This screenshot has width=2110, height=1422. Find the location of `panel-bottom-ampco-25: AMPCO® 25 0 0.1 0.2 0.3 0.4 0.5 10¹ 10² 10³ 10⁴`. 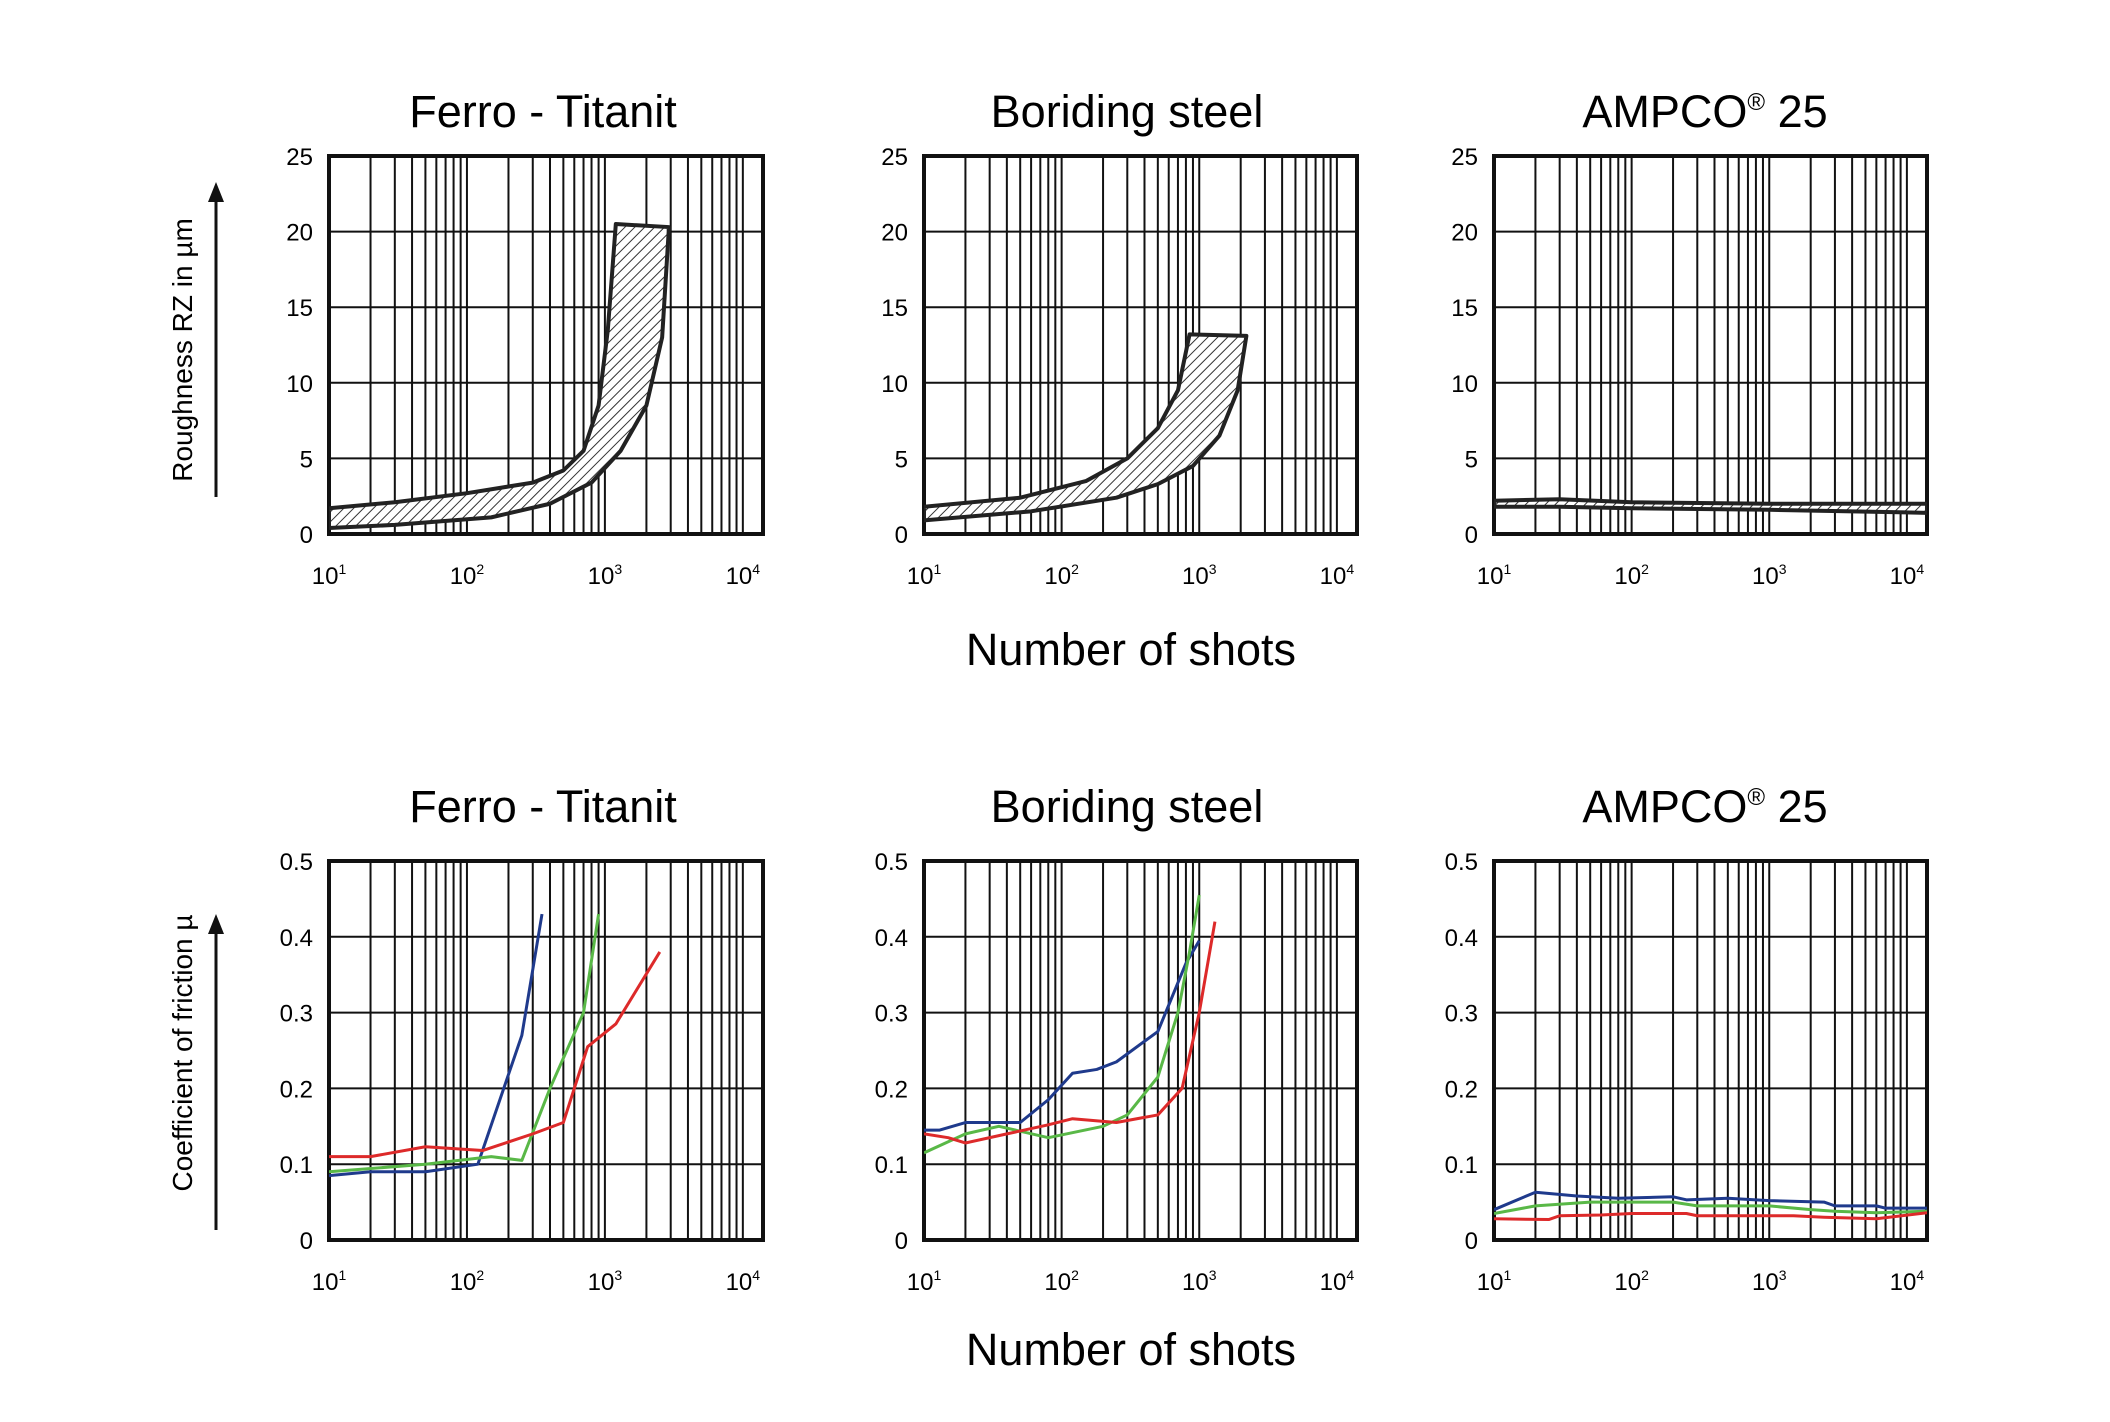

panel-bottom-ampco-25: AMPCO® 25 0 0.1 0.2 0.3 0.4 0.5 10¹ 10² 10³ 10⁴ is located at coordinates (1687, 1038).